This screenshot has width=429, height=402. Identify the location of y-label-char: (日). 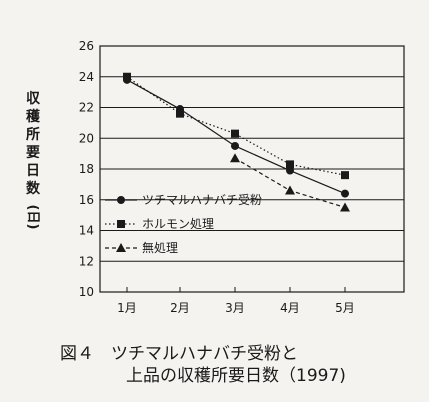
(32, 217).